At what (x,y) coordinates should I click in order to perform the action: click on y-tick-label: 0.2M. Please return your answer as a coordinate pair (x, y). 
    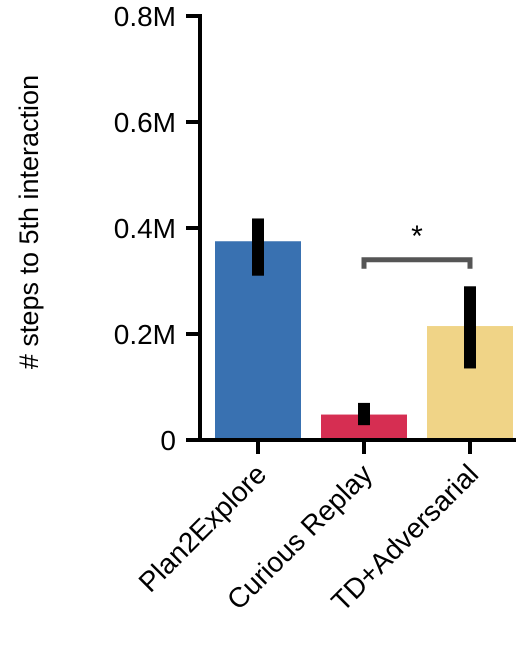
    Looking at the image, I should click on (145, 334).